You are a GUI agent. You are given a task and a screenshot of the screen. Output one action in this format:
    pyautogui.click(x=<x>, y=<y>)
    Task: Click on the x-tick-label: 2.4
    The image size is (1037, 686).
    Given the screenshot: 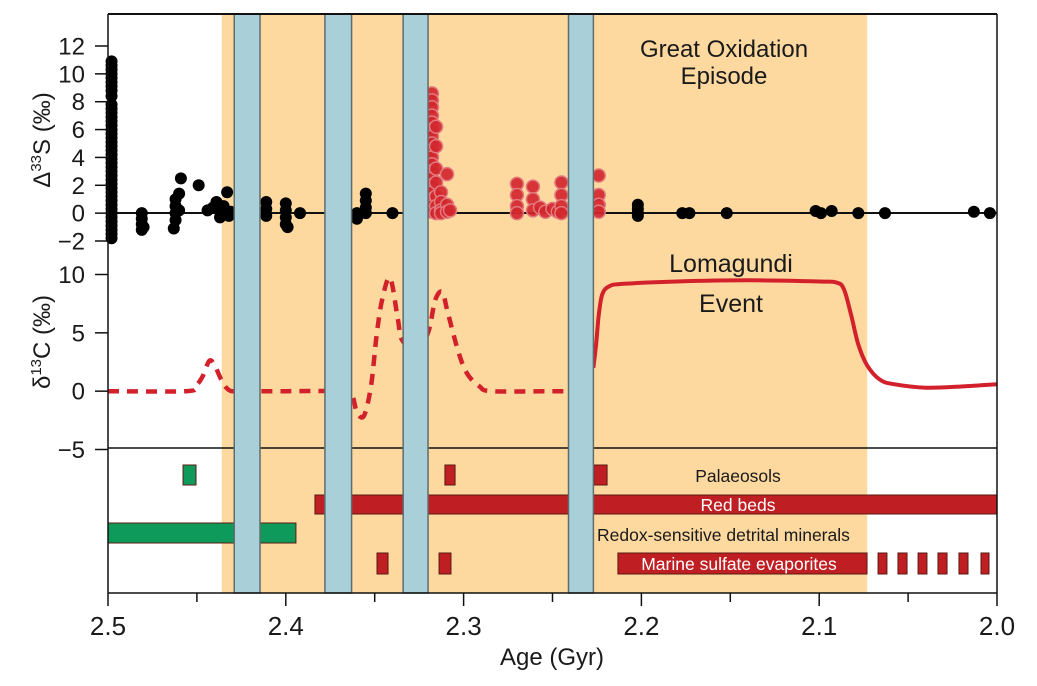 What is the action you would take?
    pyautogui.click(x=286, y=626)
    